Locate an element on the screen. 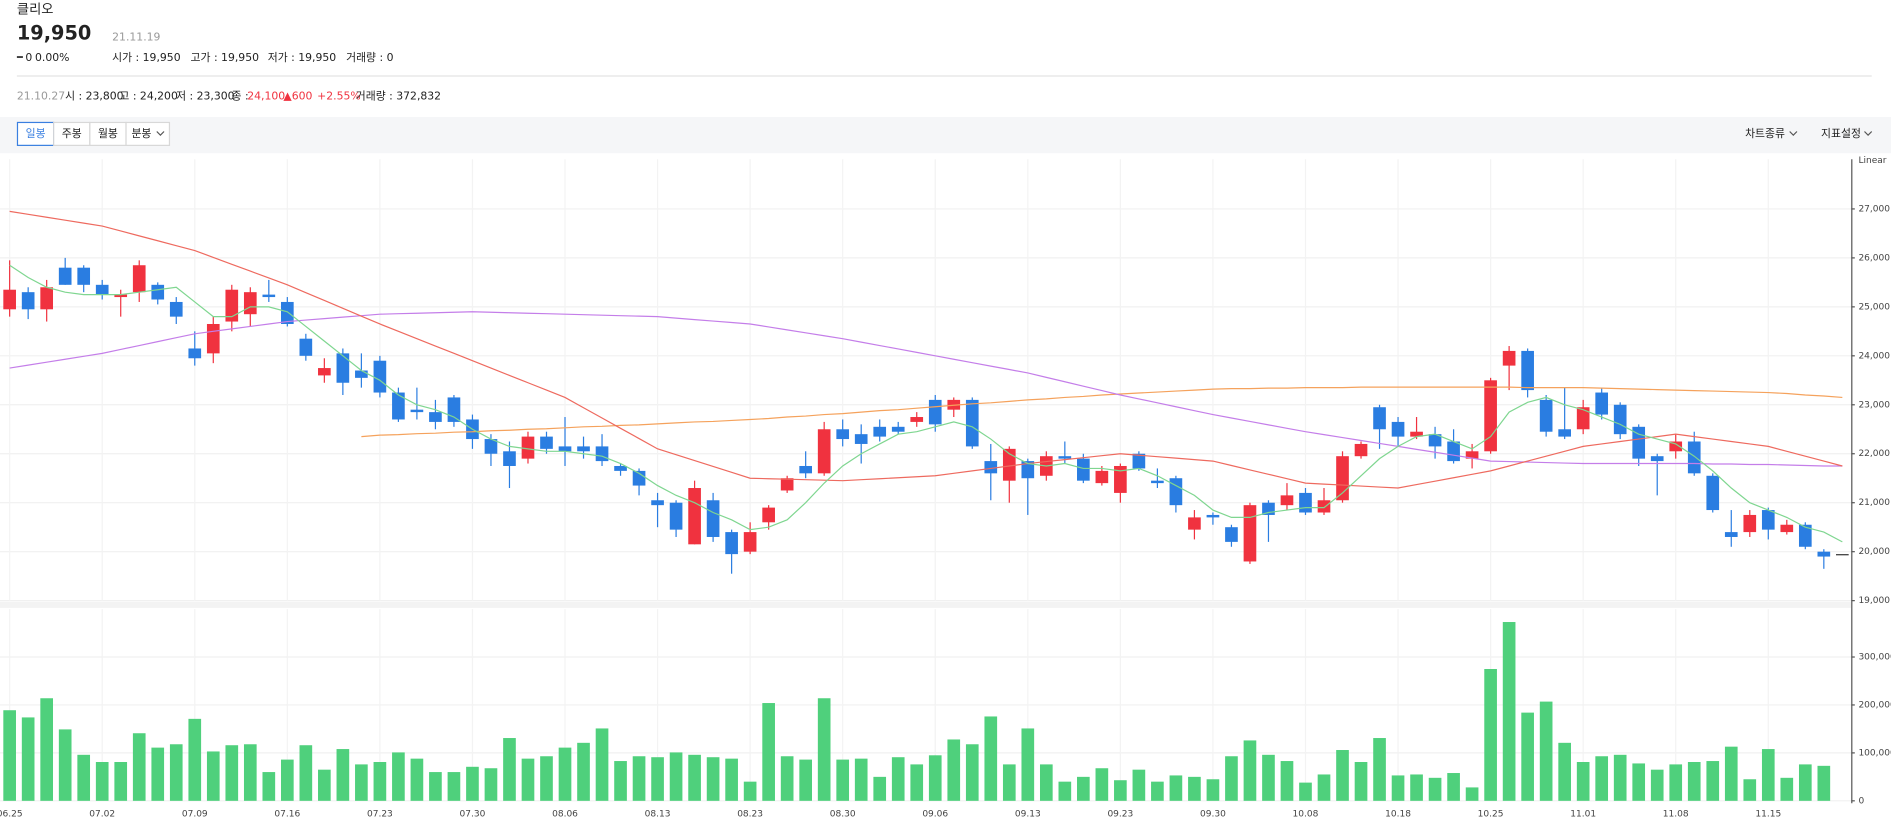 The image size is (1891, 825). y-tick-label: 26,000 is located at coordinates (1874, 258).